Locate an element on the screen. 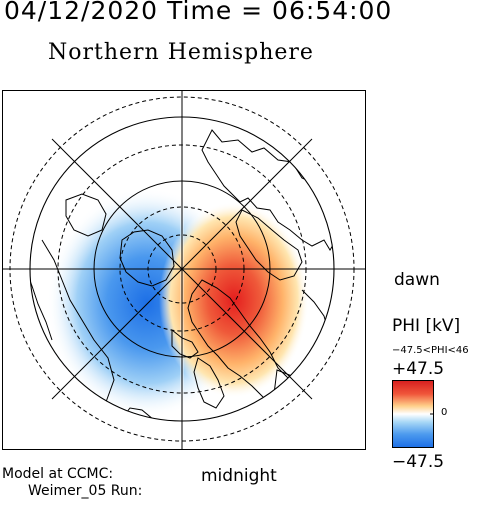 This screenshot has height=508, width=484. colorbar is located at coordinates (413, 414).